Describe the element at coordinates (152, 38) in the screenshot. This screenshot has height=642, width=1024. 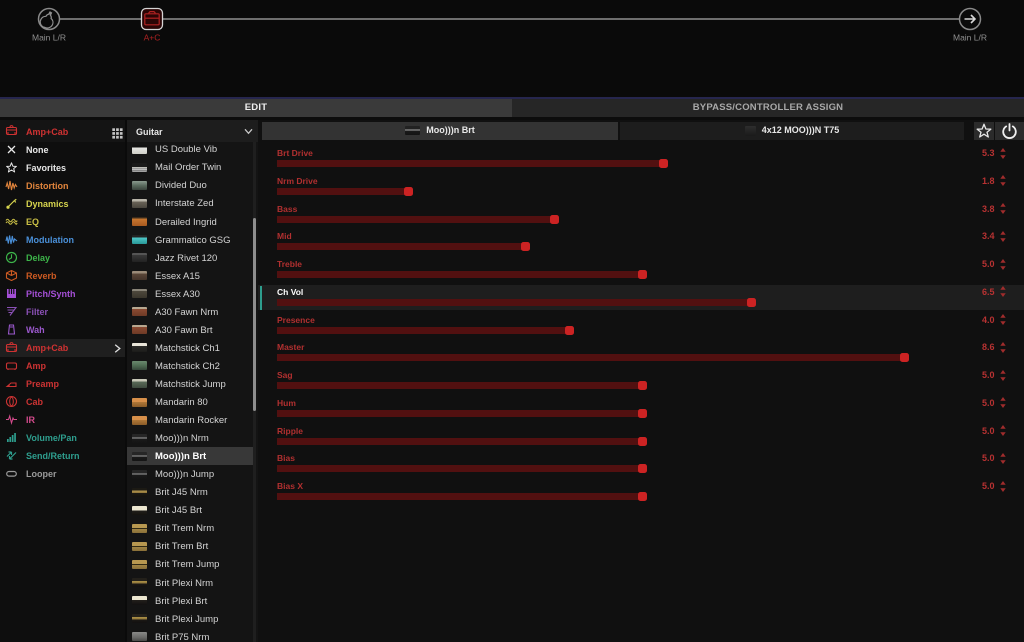
I see `svg-text: A+C` at that location.